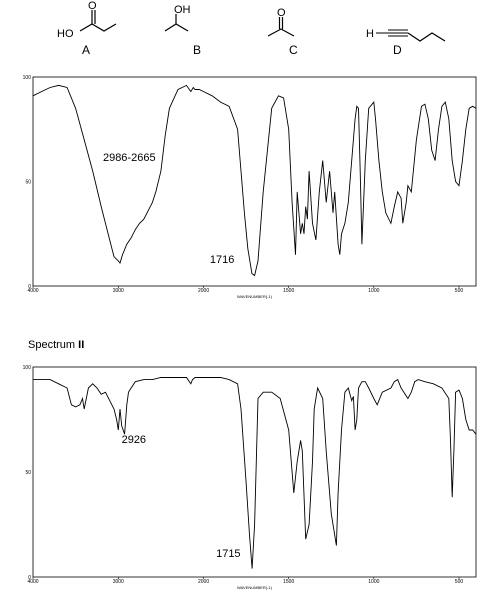  Describe the element at coordinates (370, 34) in the screenshot. I see `atom-label-h: H` at that location.